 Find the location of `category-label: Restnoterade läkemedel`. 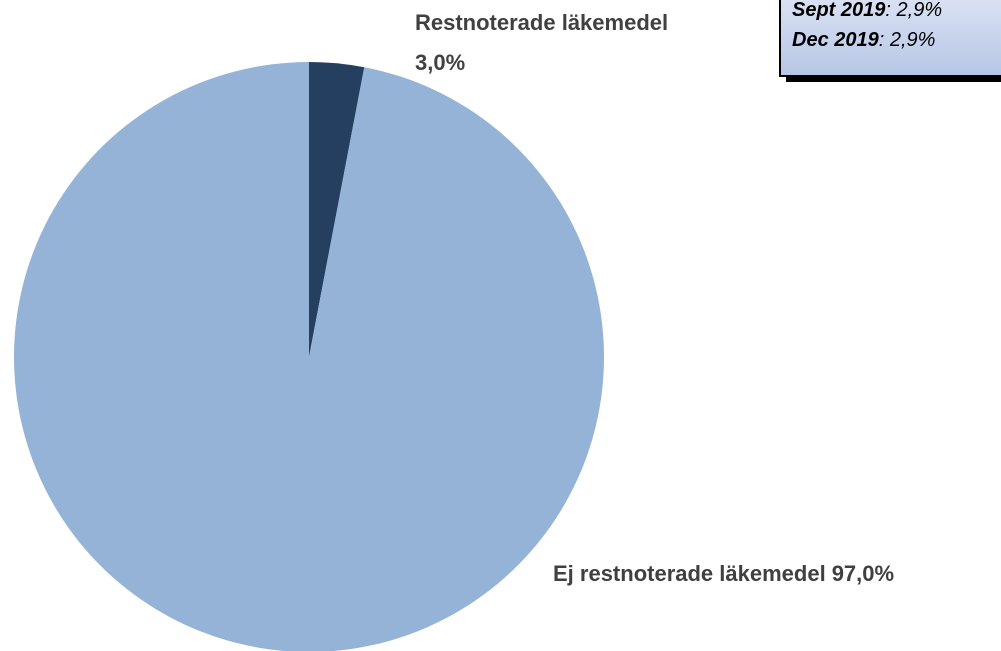

category-label: Restnoterade läkemedel is located at coordinates (541, 22).